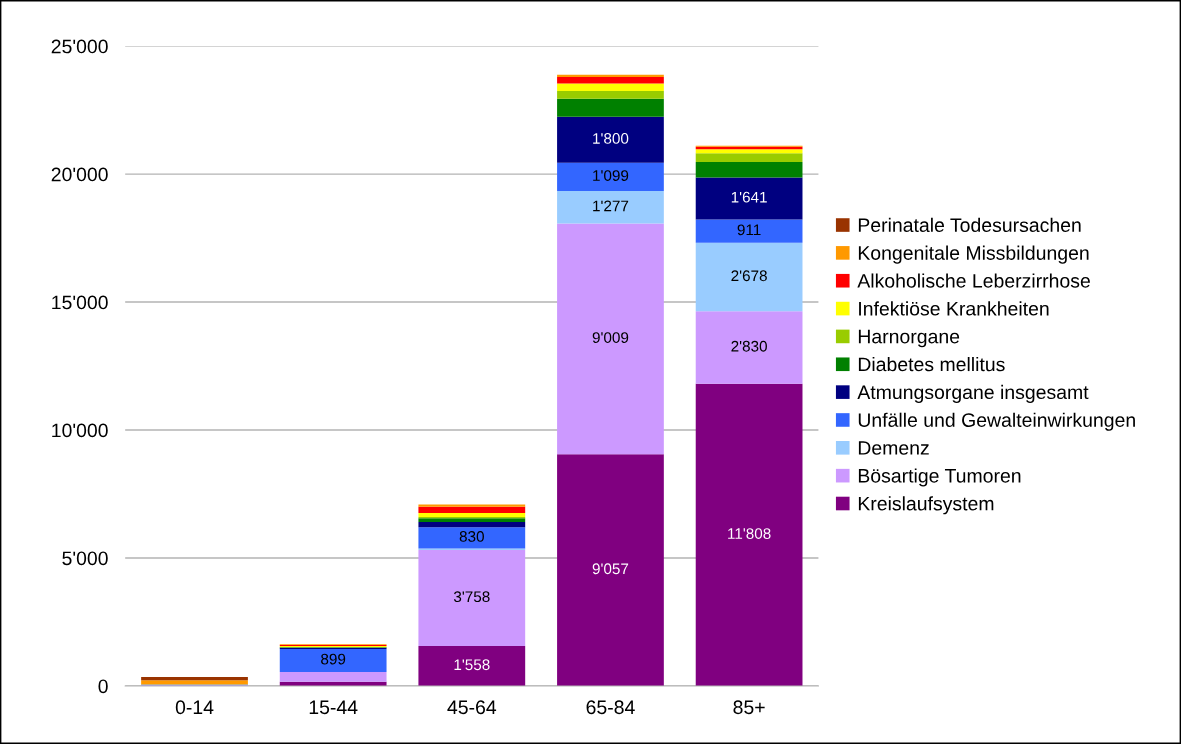  What do you see at coordinates (79, 46) in the screenshot?
I see `y-tick-label: 25'000` at bounding box center [79, 46].